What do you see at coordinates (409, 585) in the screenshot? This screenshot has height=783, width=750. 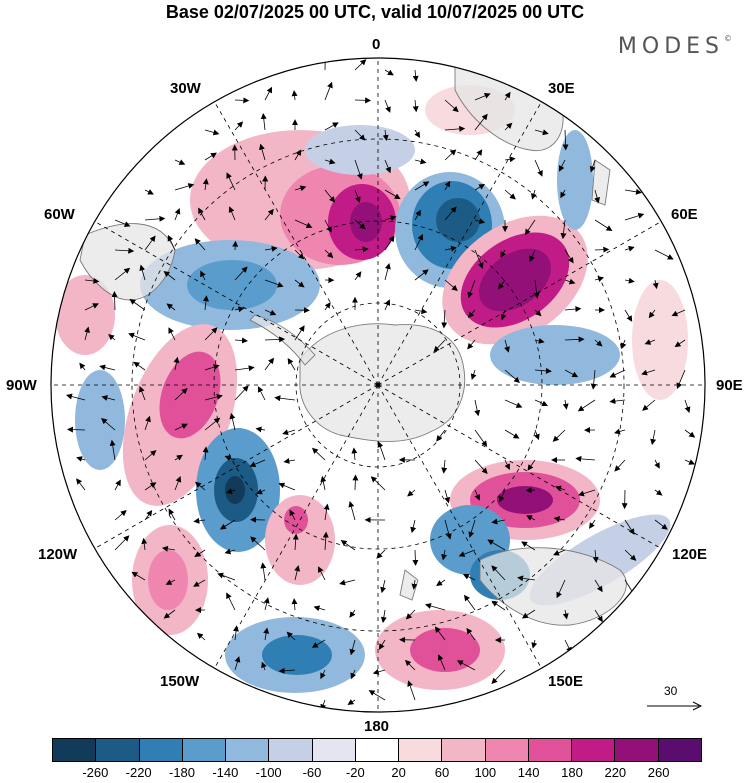 I see `new-zealand` at bounding box center [409, 585].